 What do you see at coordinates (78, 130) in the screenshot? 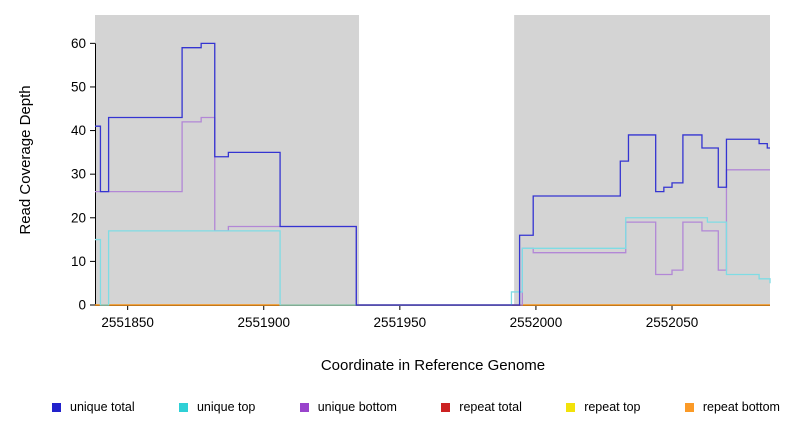
I see `y-tick-label: 40` at bounding box center [78, 130].